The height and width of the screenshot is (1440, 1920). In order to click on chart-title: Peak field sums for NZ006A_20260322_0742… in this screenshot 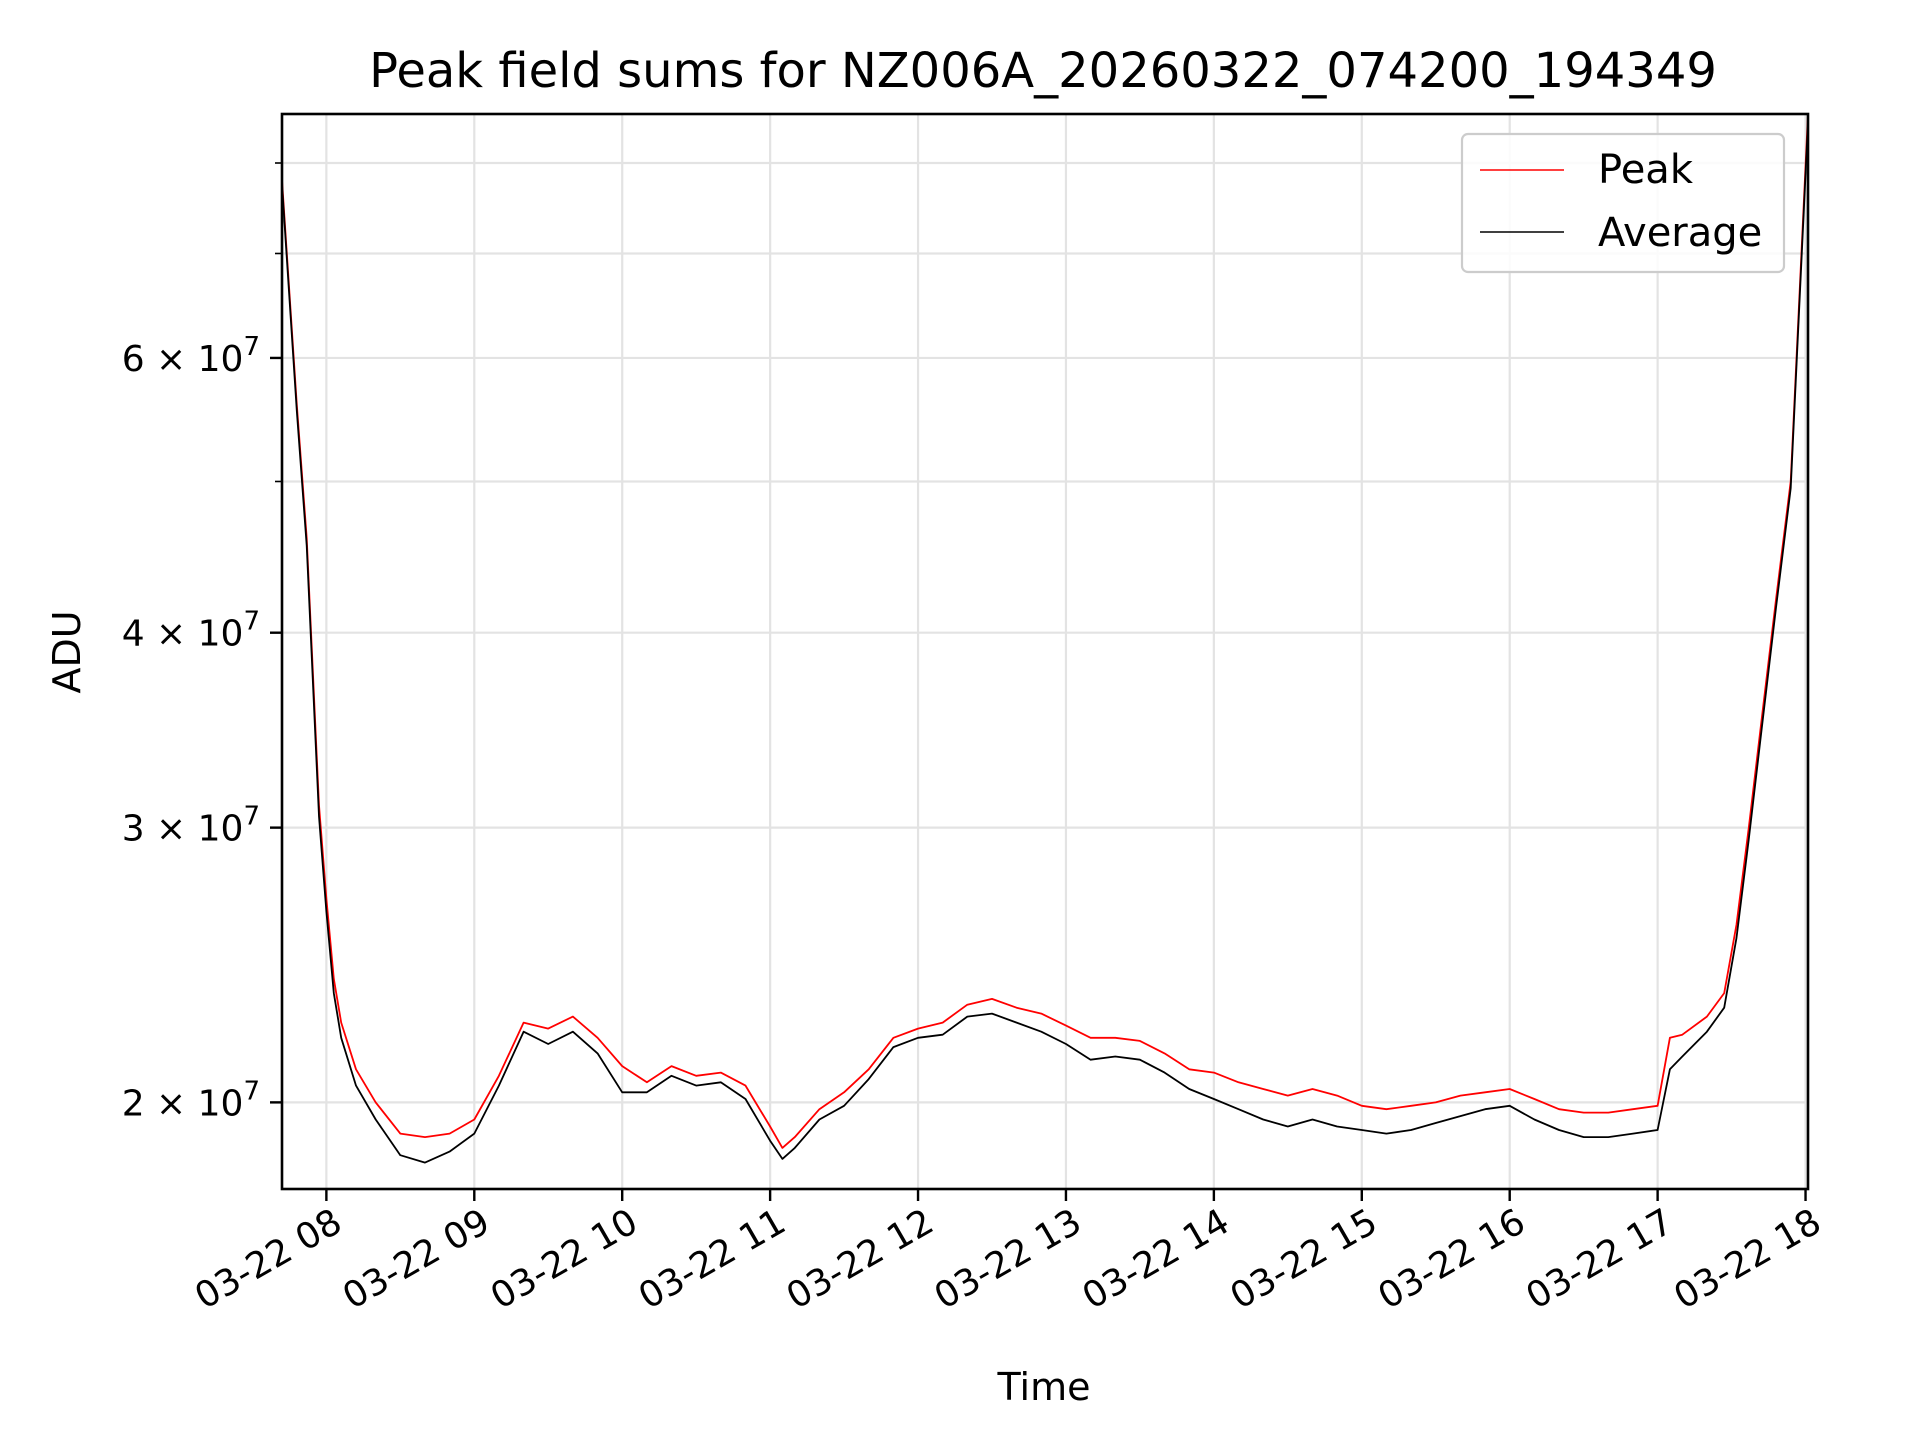, I will do `click(1043, 71)`.